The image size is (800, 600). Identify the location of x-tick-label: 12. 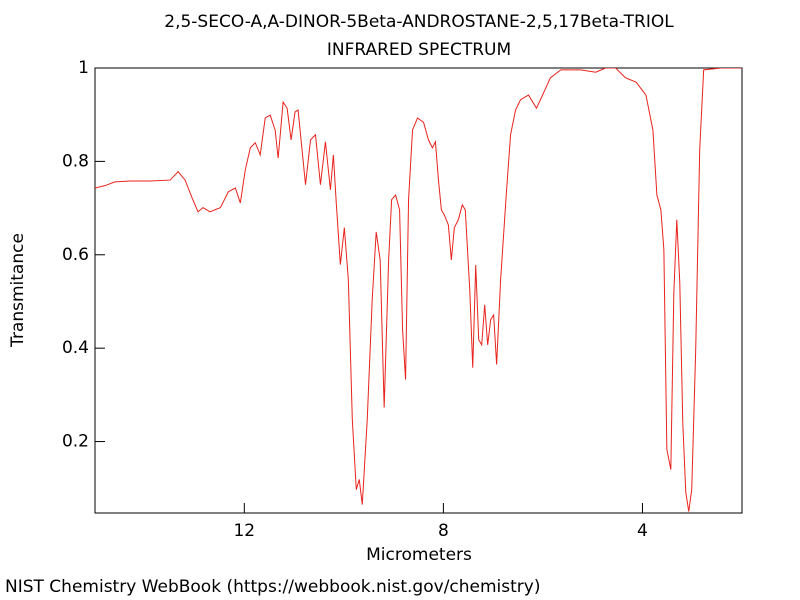
(244, 531).